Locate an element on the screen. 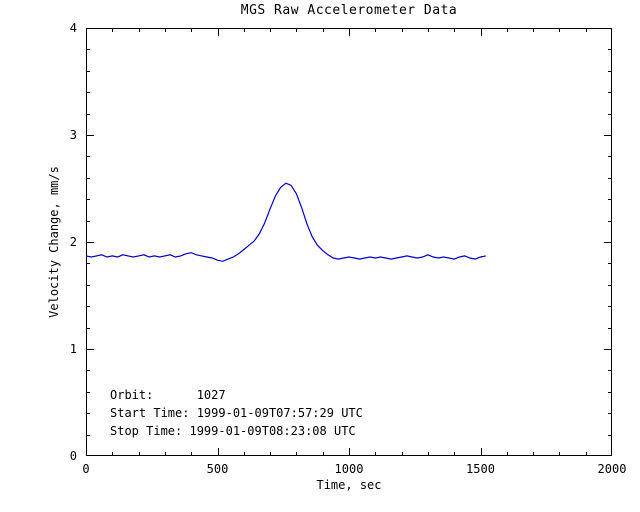 This screenshot has width=640, height=512. annotation-orbit: Orbit: 1027 is located at coordinates (168, 395).